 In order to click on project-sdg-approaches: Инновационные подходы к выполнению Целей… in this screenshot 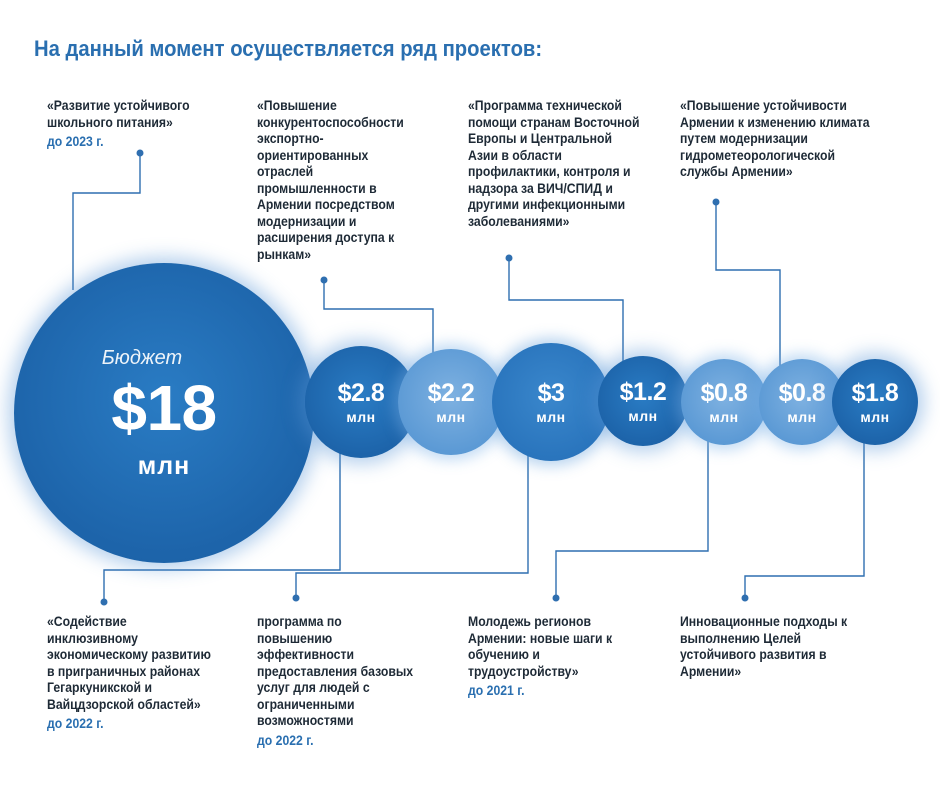, I will do `click(772, 647)`.